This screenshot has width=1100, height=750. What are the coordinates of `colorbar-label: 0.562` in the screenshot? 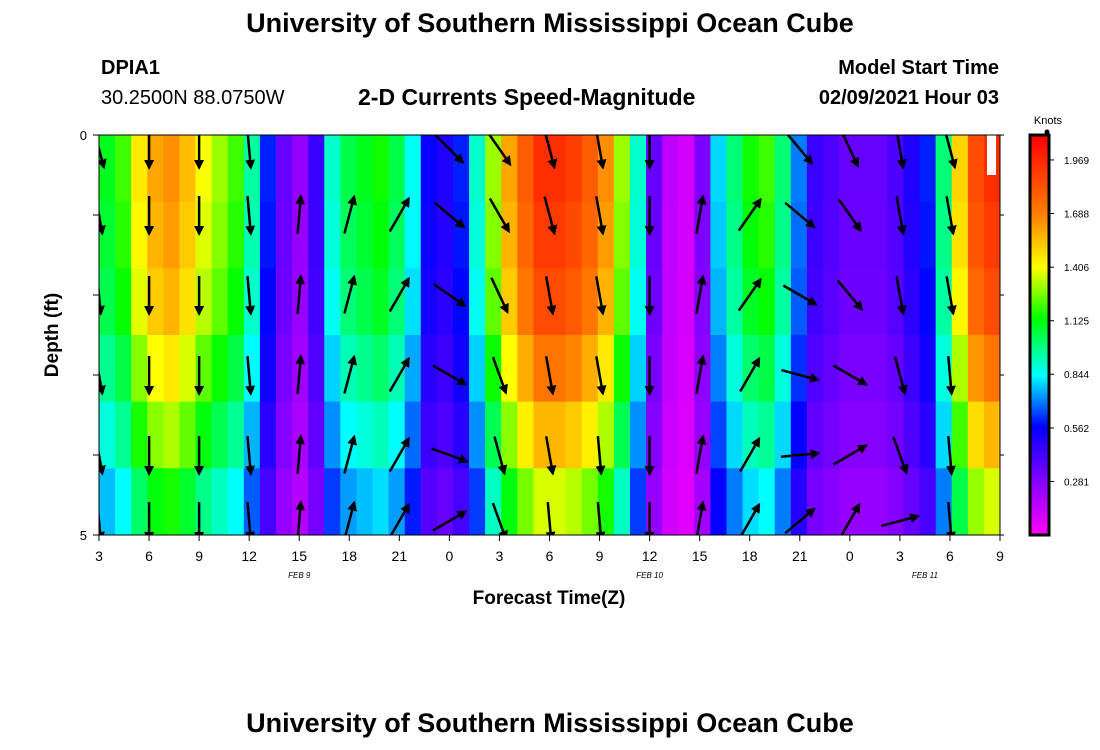 It's located at (1076, 429).